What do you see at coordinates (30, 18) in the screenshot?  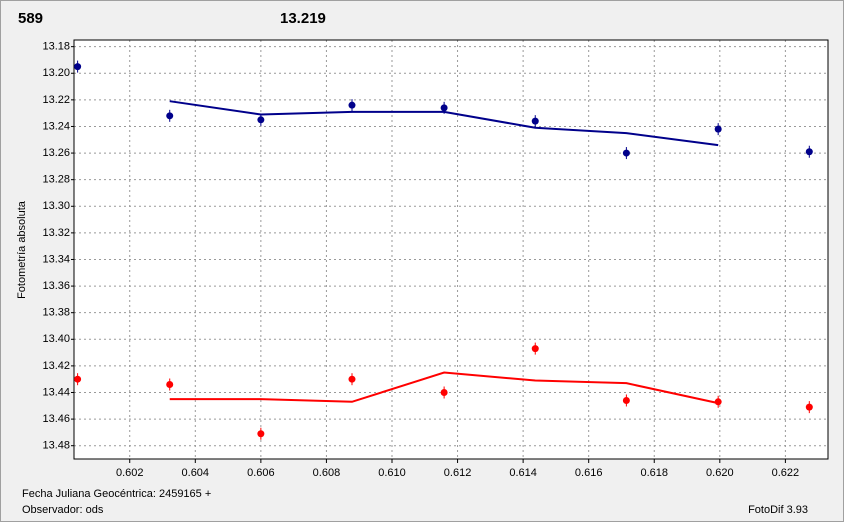 I see `title: 589` at bounding box center [30, 18].